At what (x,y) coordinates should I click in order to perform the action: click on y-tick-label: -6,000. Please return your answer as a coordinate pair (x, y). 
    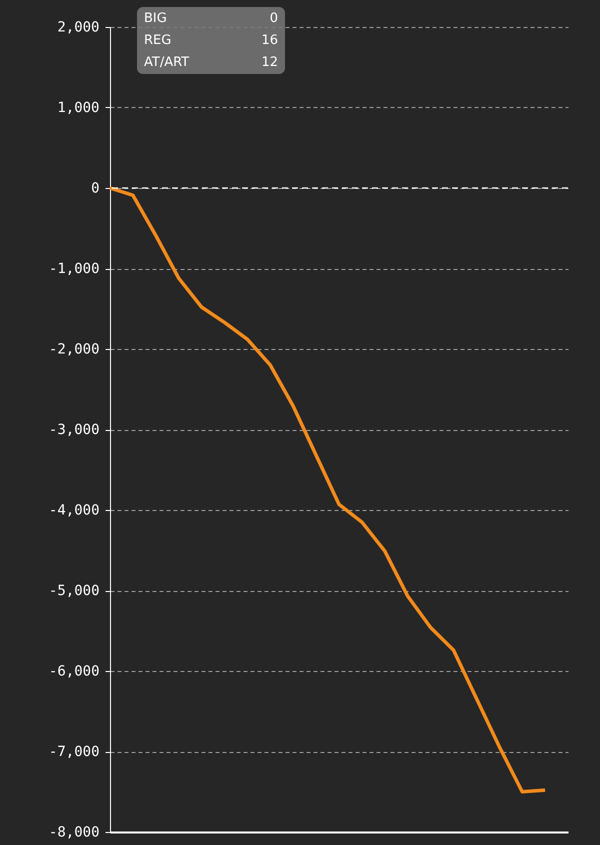
    Looking at the image, I should click on (74, 672).